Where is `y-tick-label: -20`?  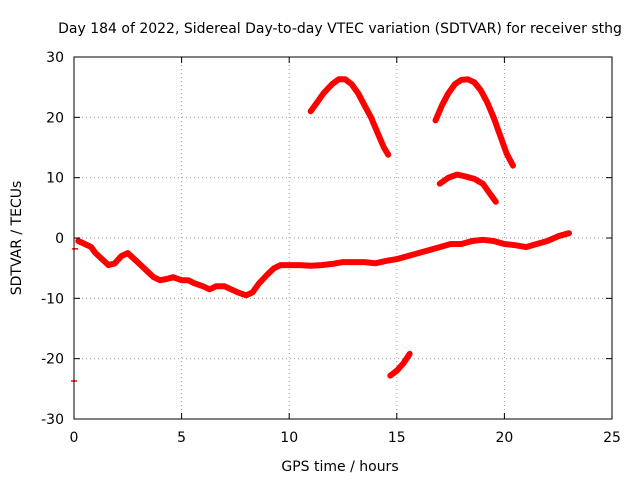
y-tick-label: -20 is located at coordinates (52, 360).